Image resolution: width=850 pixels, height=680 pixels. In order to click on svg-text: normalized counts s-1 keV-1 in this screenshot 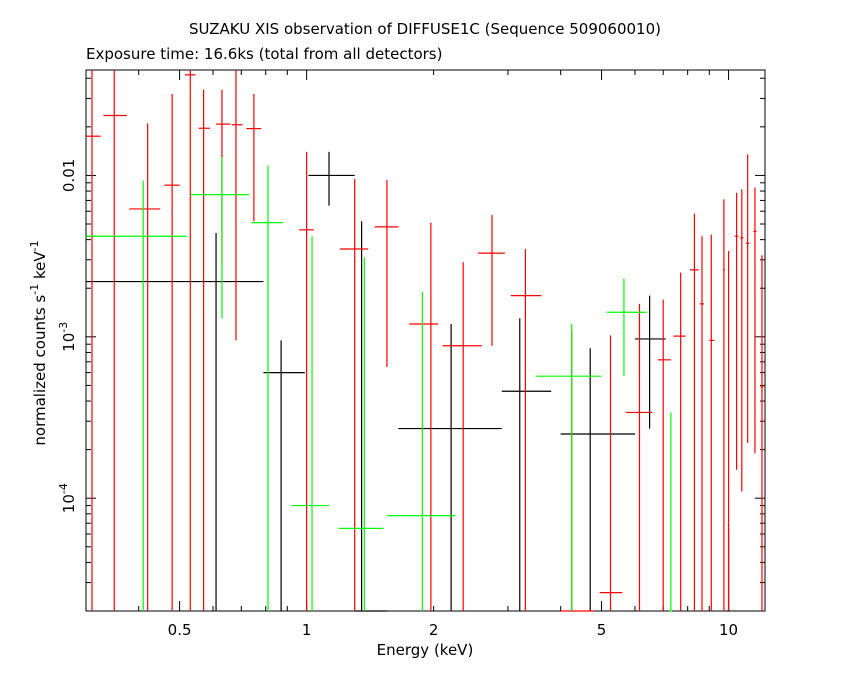, I will do `click(38, 342)`.